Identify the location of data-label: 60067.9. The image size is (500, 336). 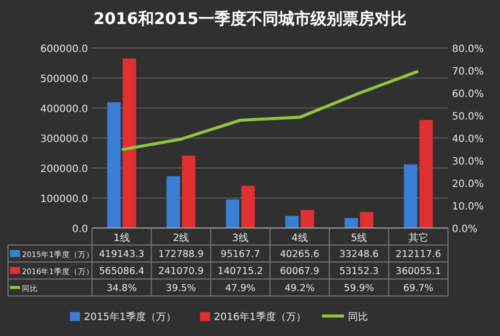
(300, 271).